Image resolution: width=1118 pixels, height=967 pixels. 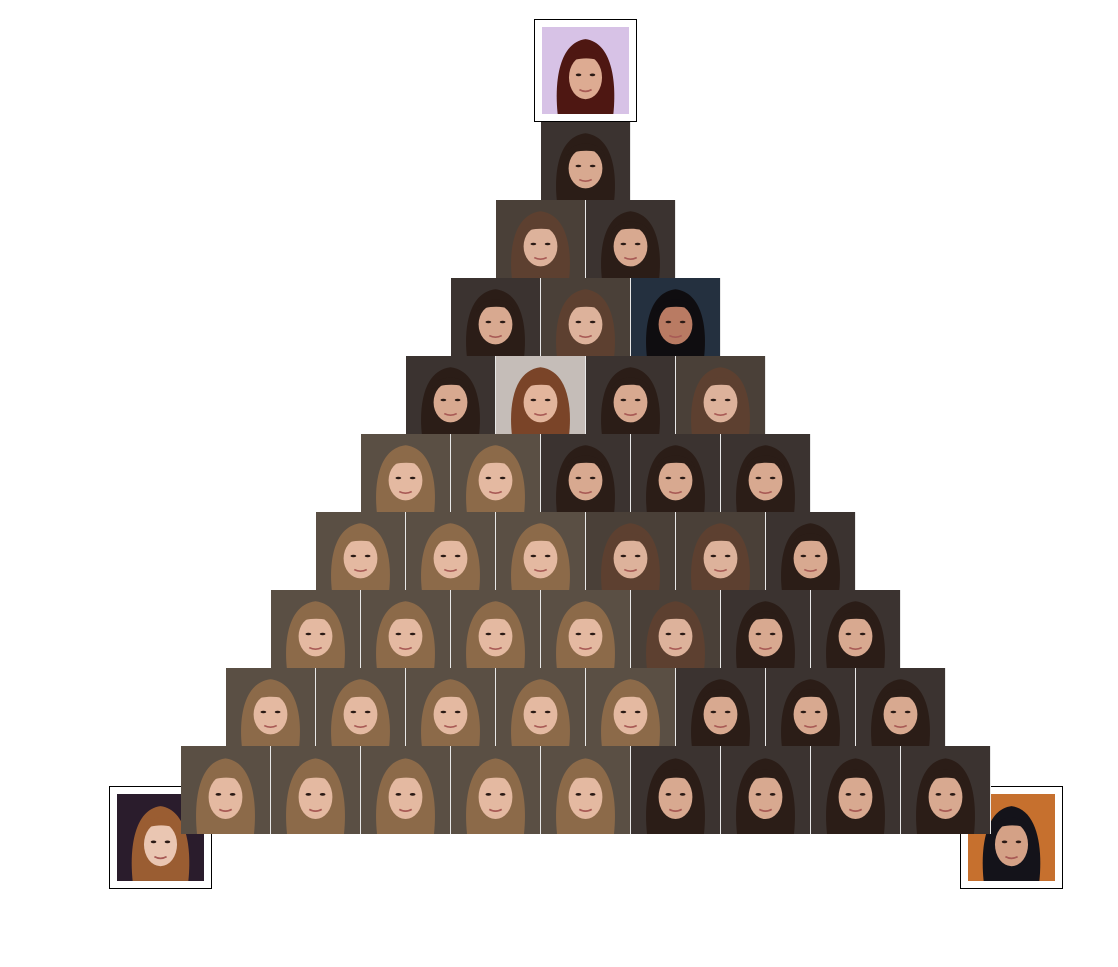 What do you see at coordinates (585, 70) in the screenshot?
I see `source-portrait-top` at bounding box center [585, 70].